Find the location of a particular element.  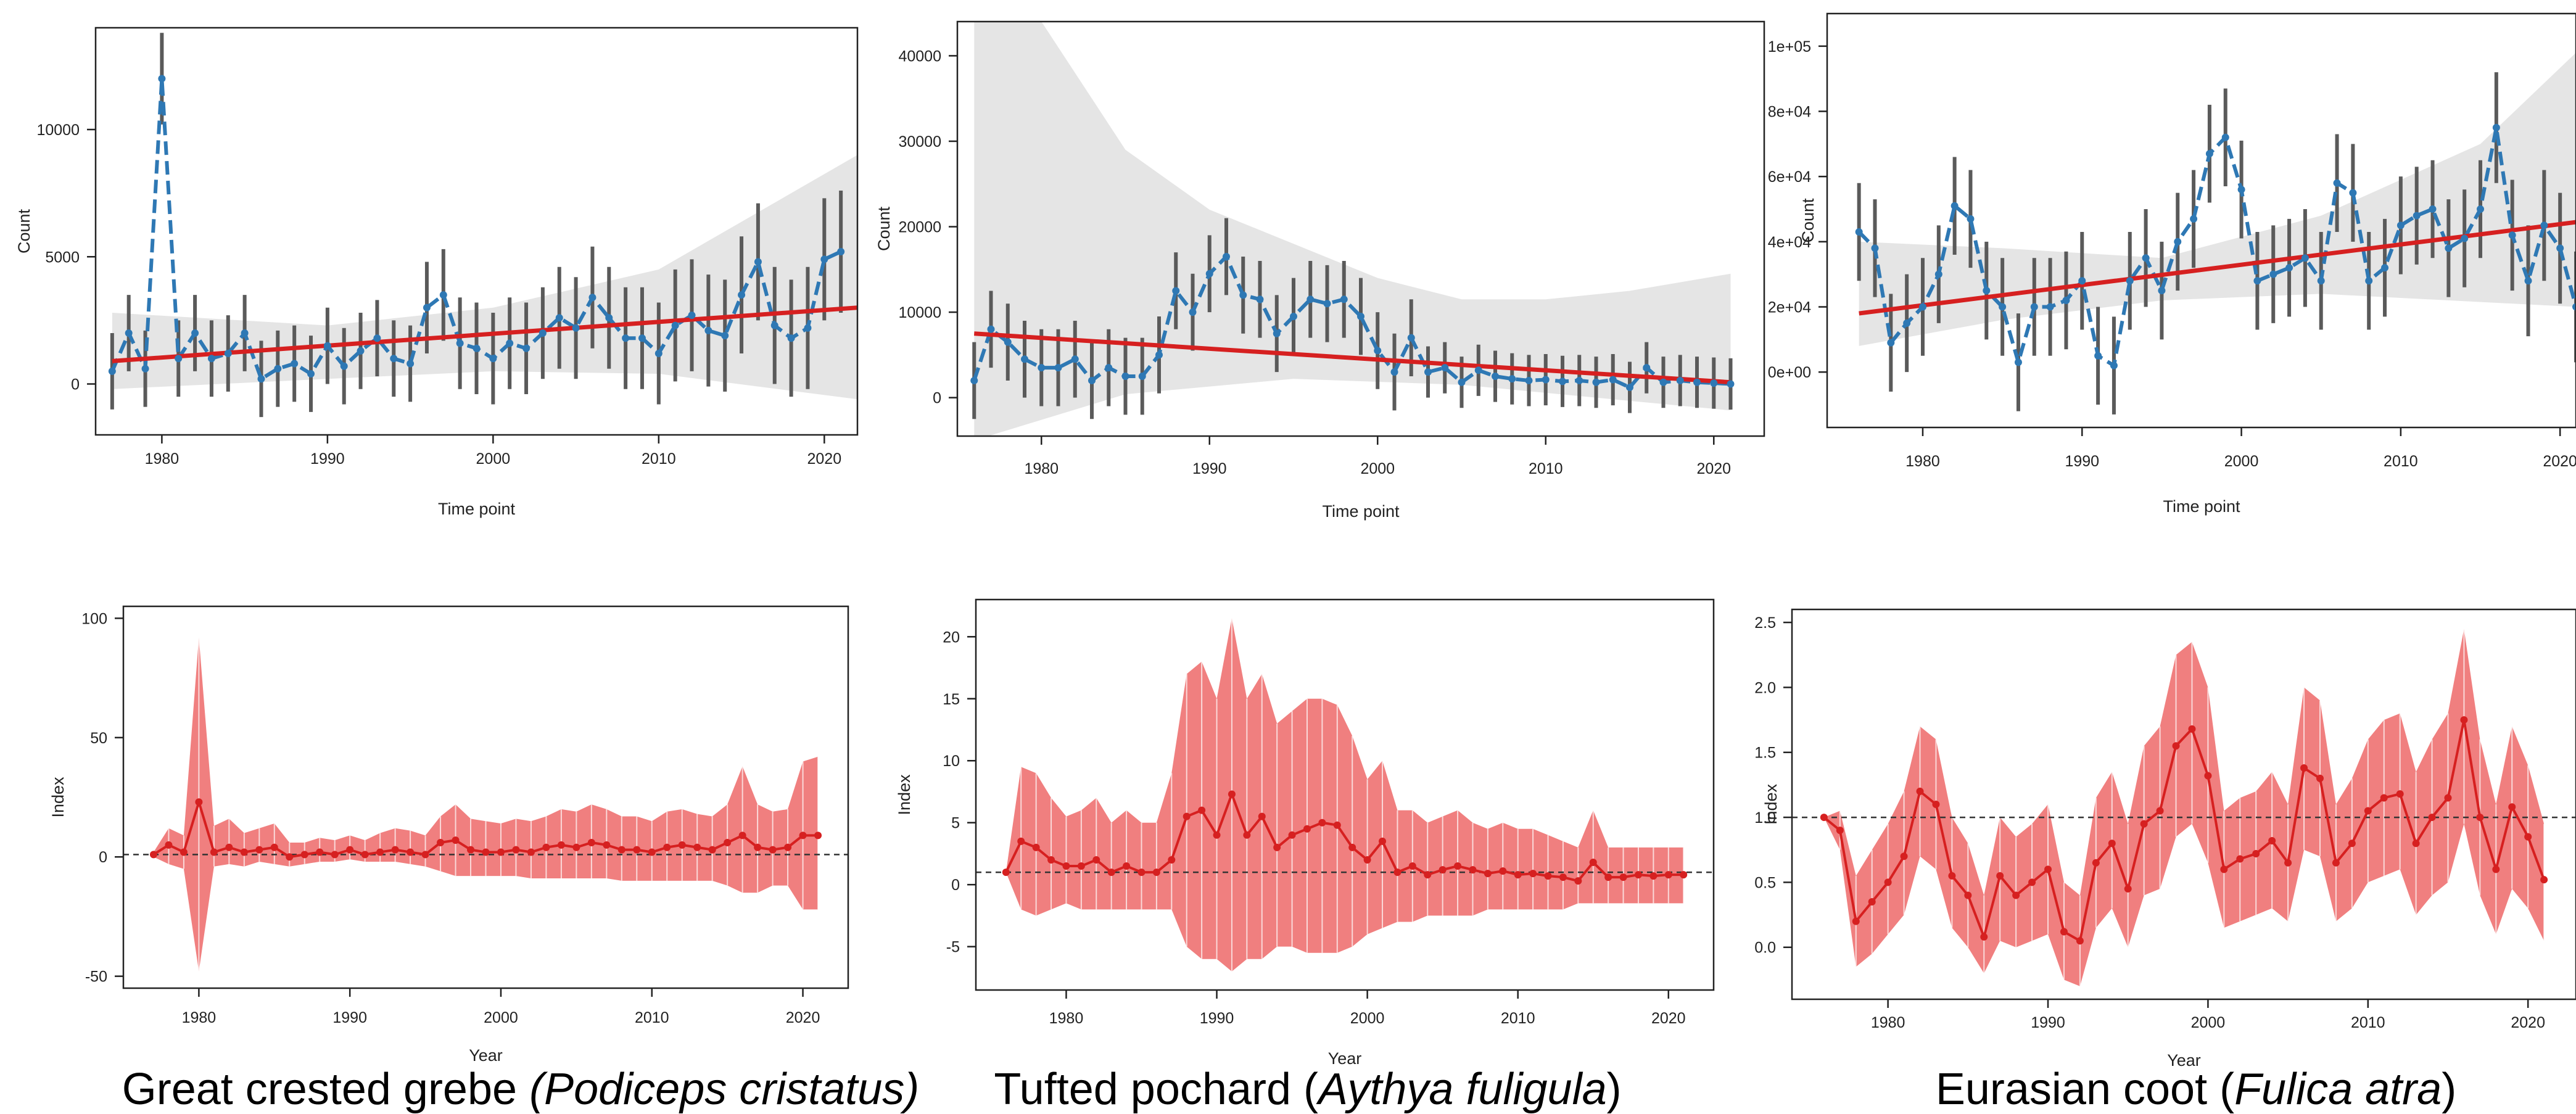

confidence-band is located at coordinates (2217, 199).